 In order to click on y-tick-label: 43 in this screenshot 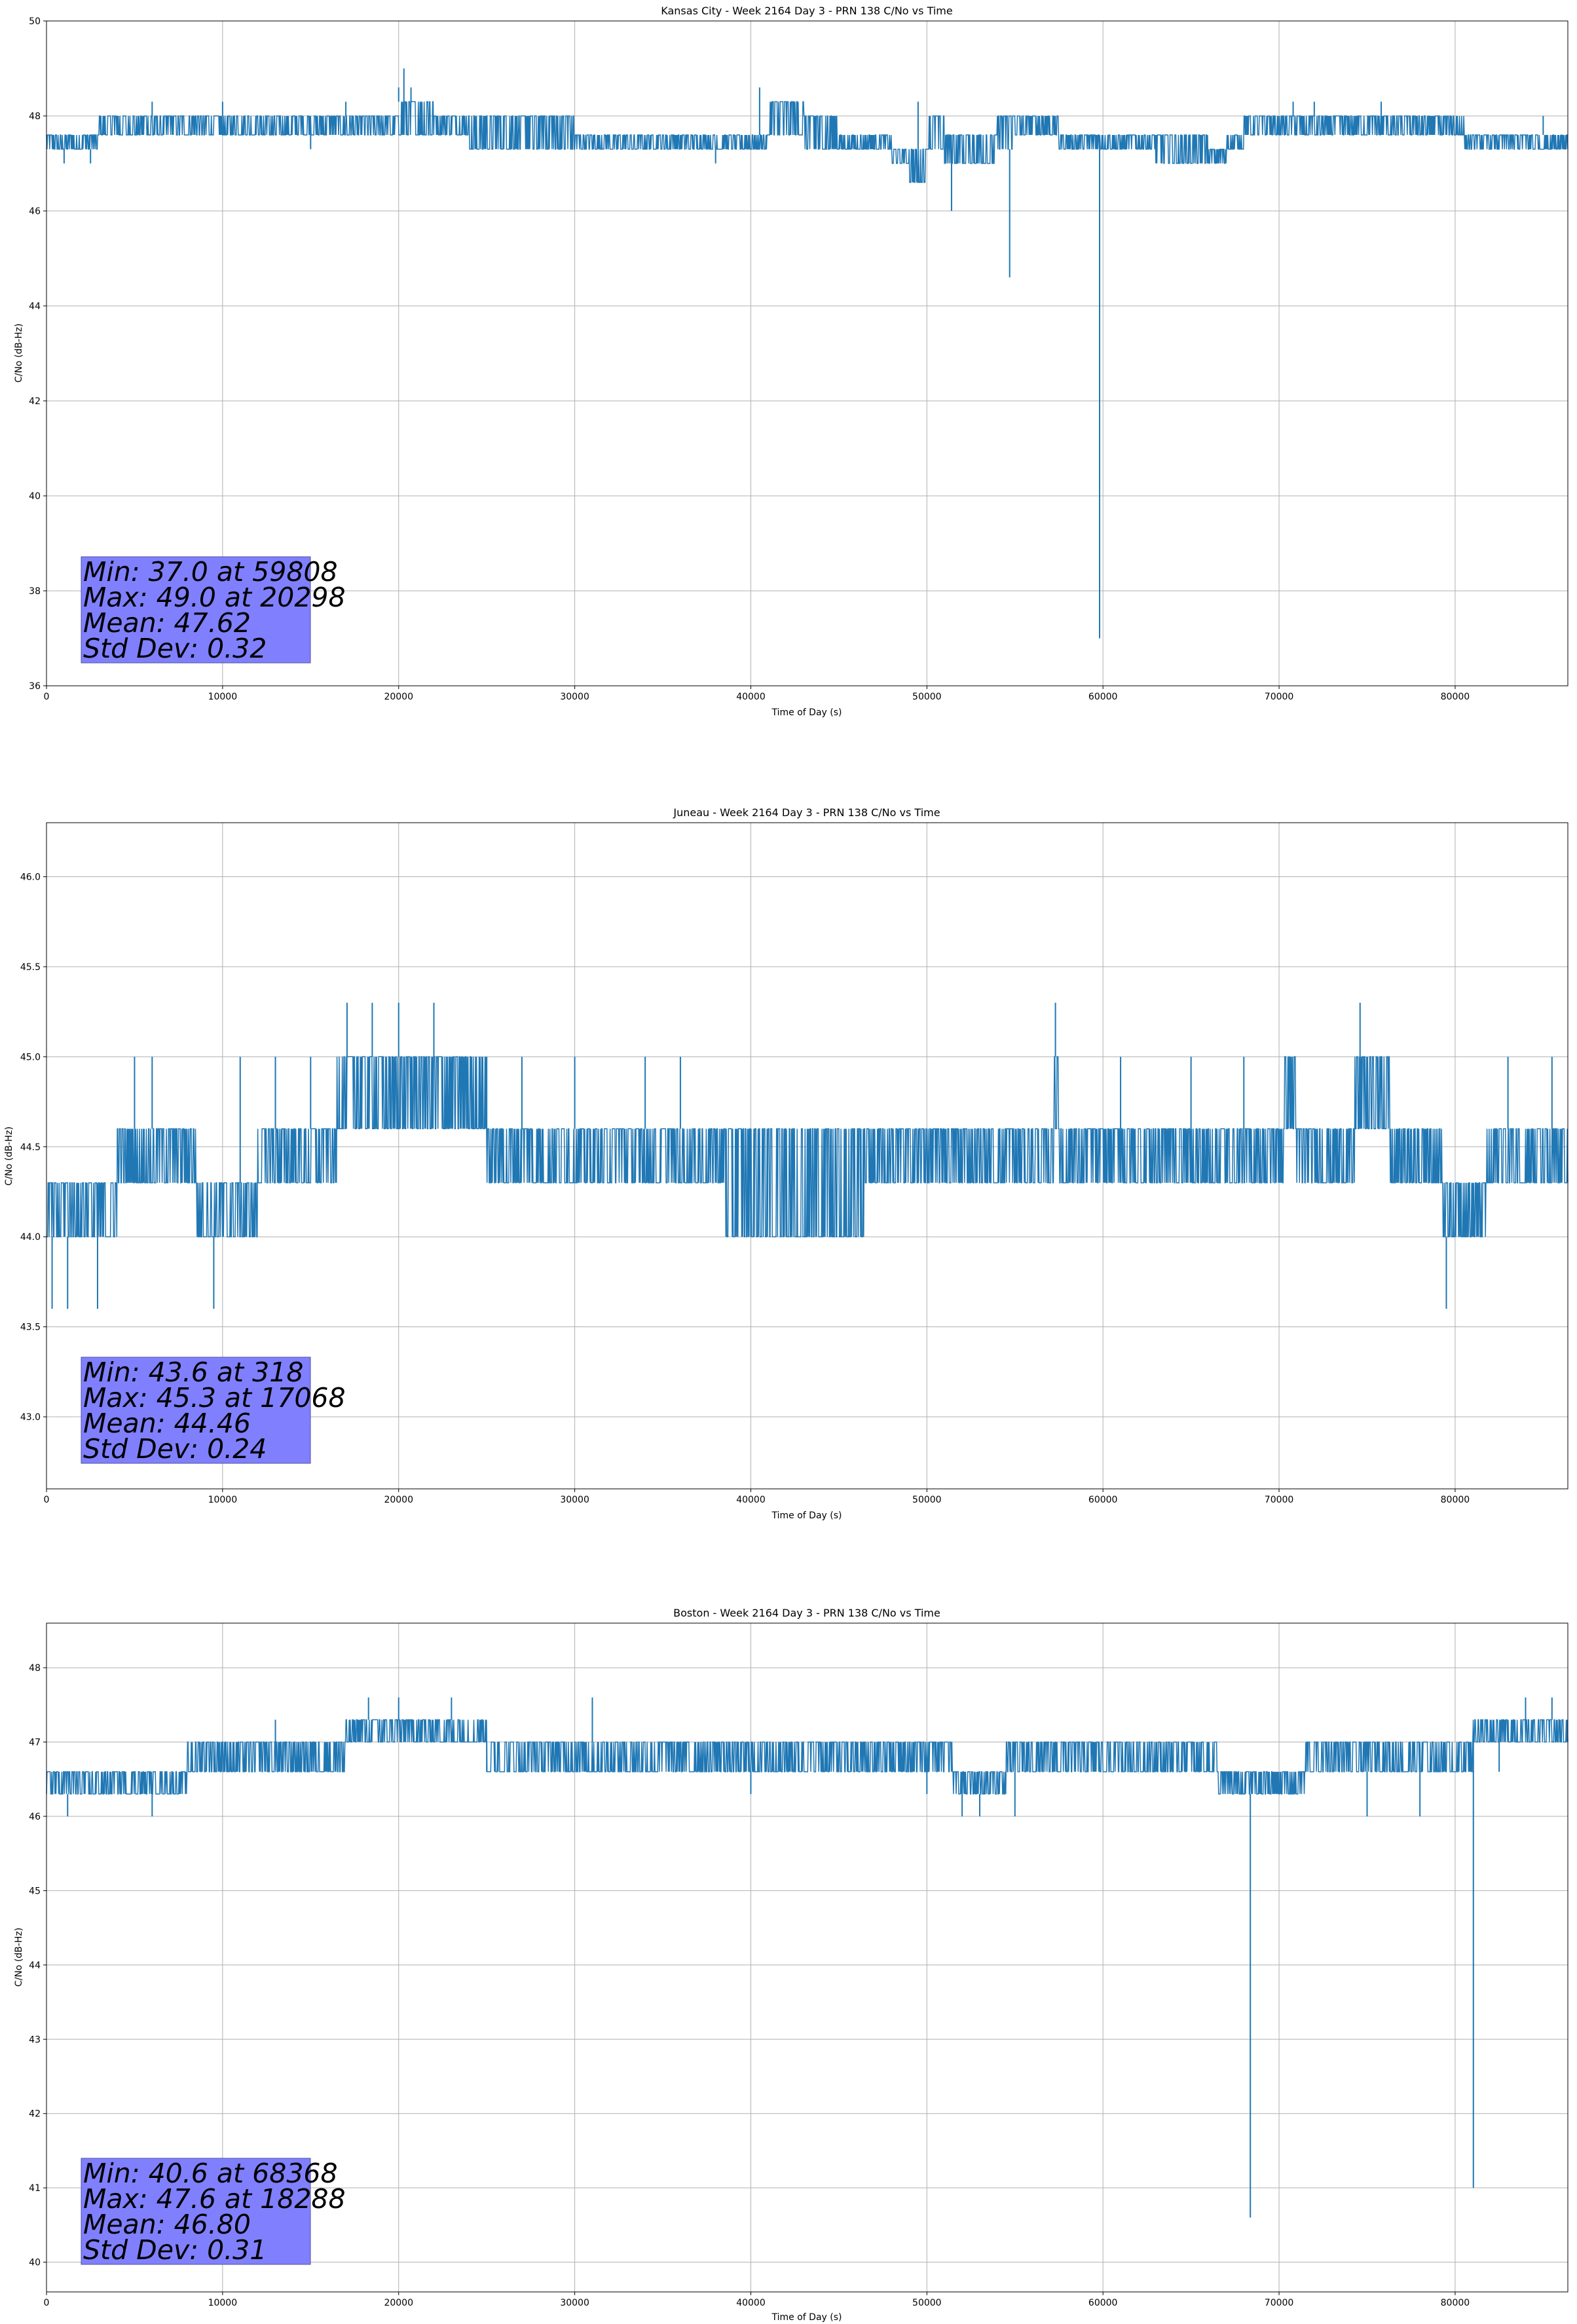, I will do `click(35, 2039)`.